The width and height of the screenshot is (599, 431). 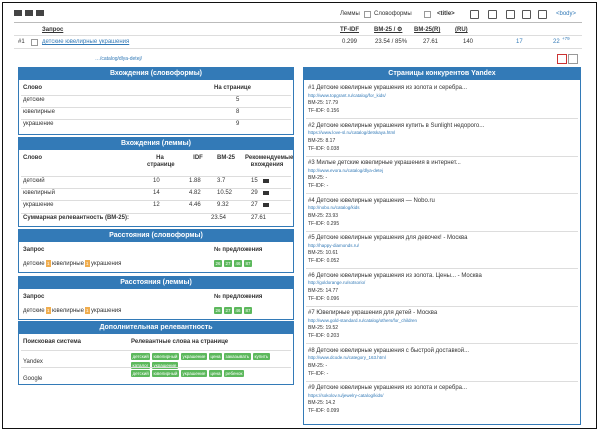 What do you see at coordinates (238, 263) in the screenshot?
I see `sentence-tag: 46` at bounding box center [238, 263].